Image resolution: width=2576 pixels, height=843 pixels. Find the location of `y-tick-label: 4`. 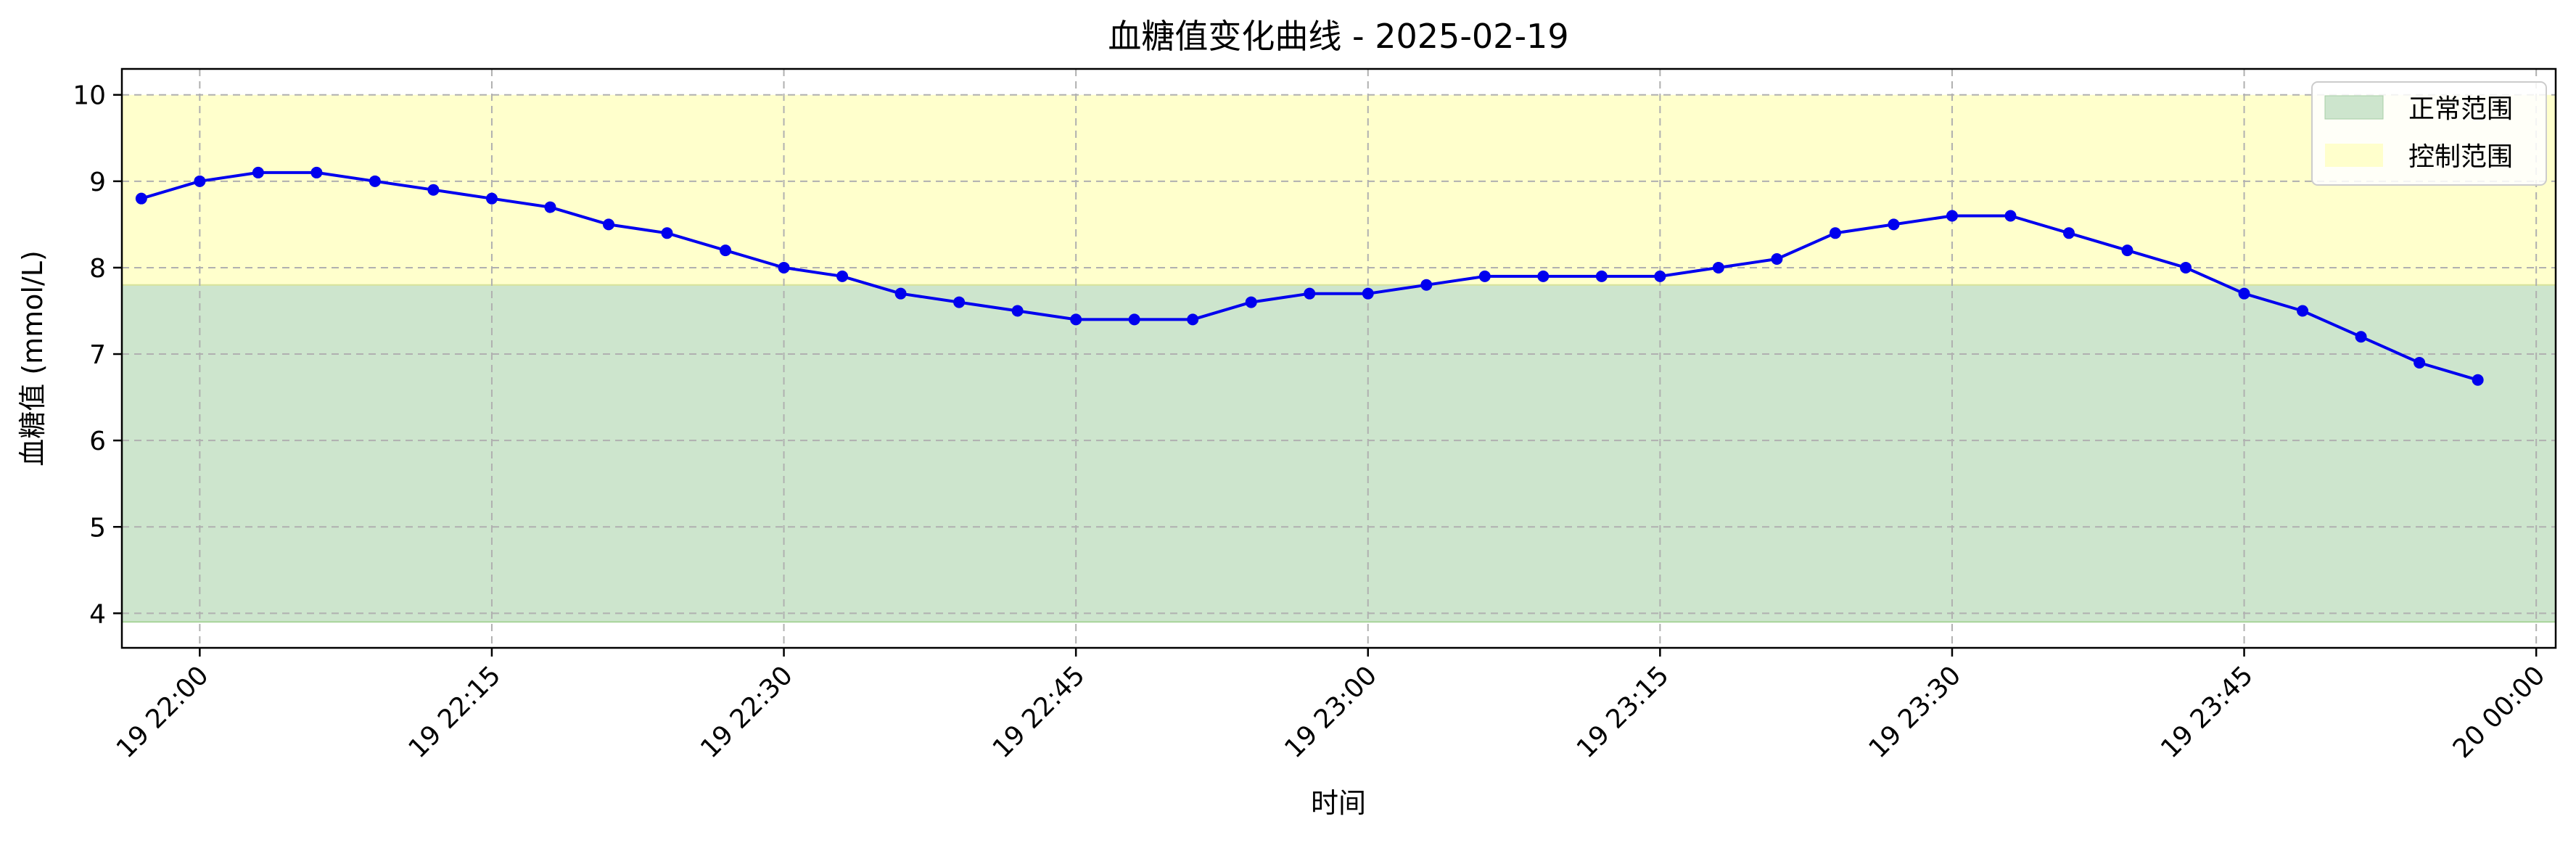

y-tick-label: 4 is located at coordinates (97, 614).